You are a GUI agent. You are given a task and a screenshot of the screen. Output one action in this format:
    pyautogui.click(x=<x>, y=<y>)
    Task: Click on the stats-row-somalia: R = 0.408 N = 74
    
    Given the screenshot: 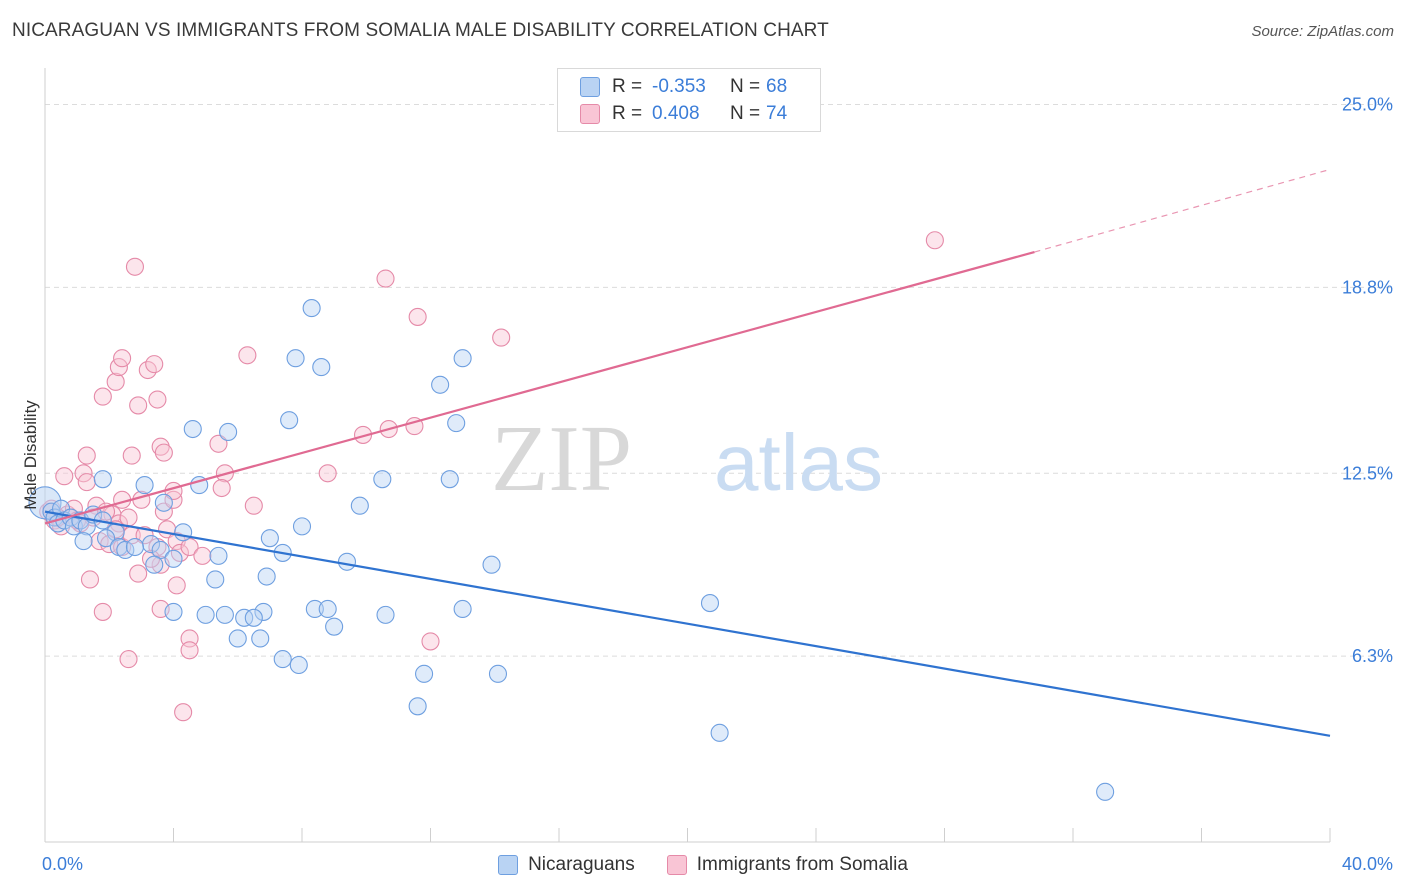 What is the action you would take?
    pyautogui.click(x=683, y=114)
    